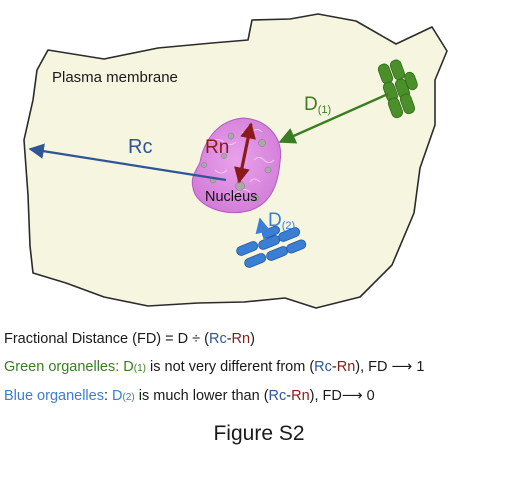  What do you see at coordinates (140, 147) in the screenshot?
I see `rc-label: Rc` at bounding box center [140, 147].